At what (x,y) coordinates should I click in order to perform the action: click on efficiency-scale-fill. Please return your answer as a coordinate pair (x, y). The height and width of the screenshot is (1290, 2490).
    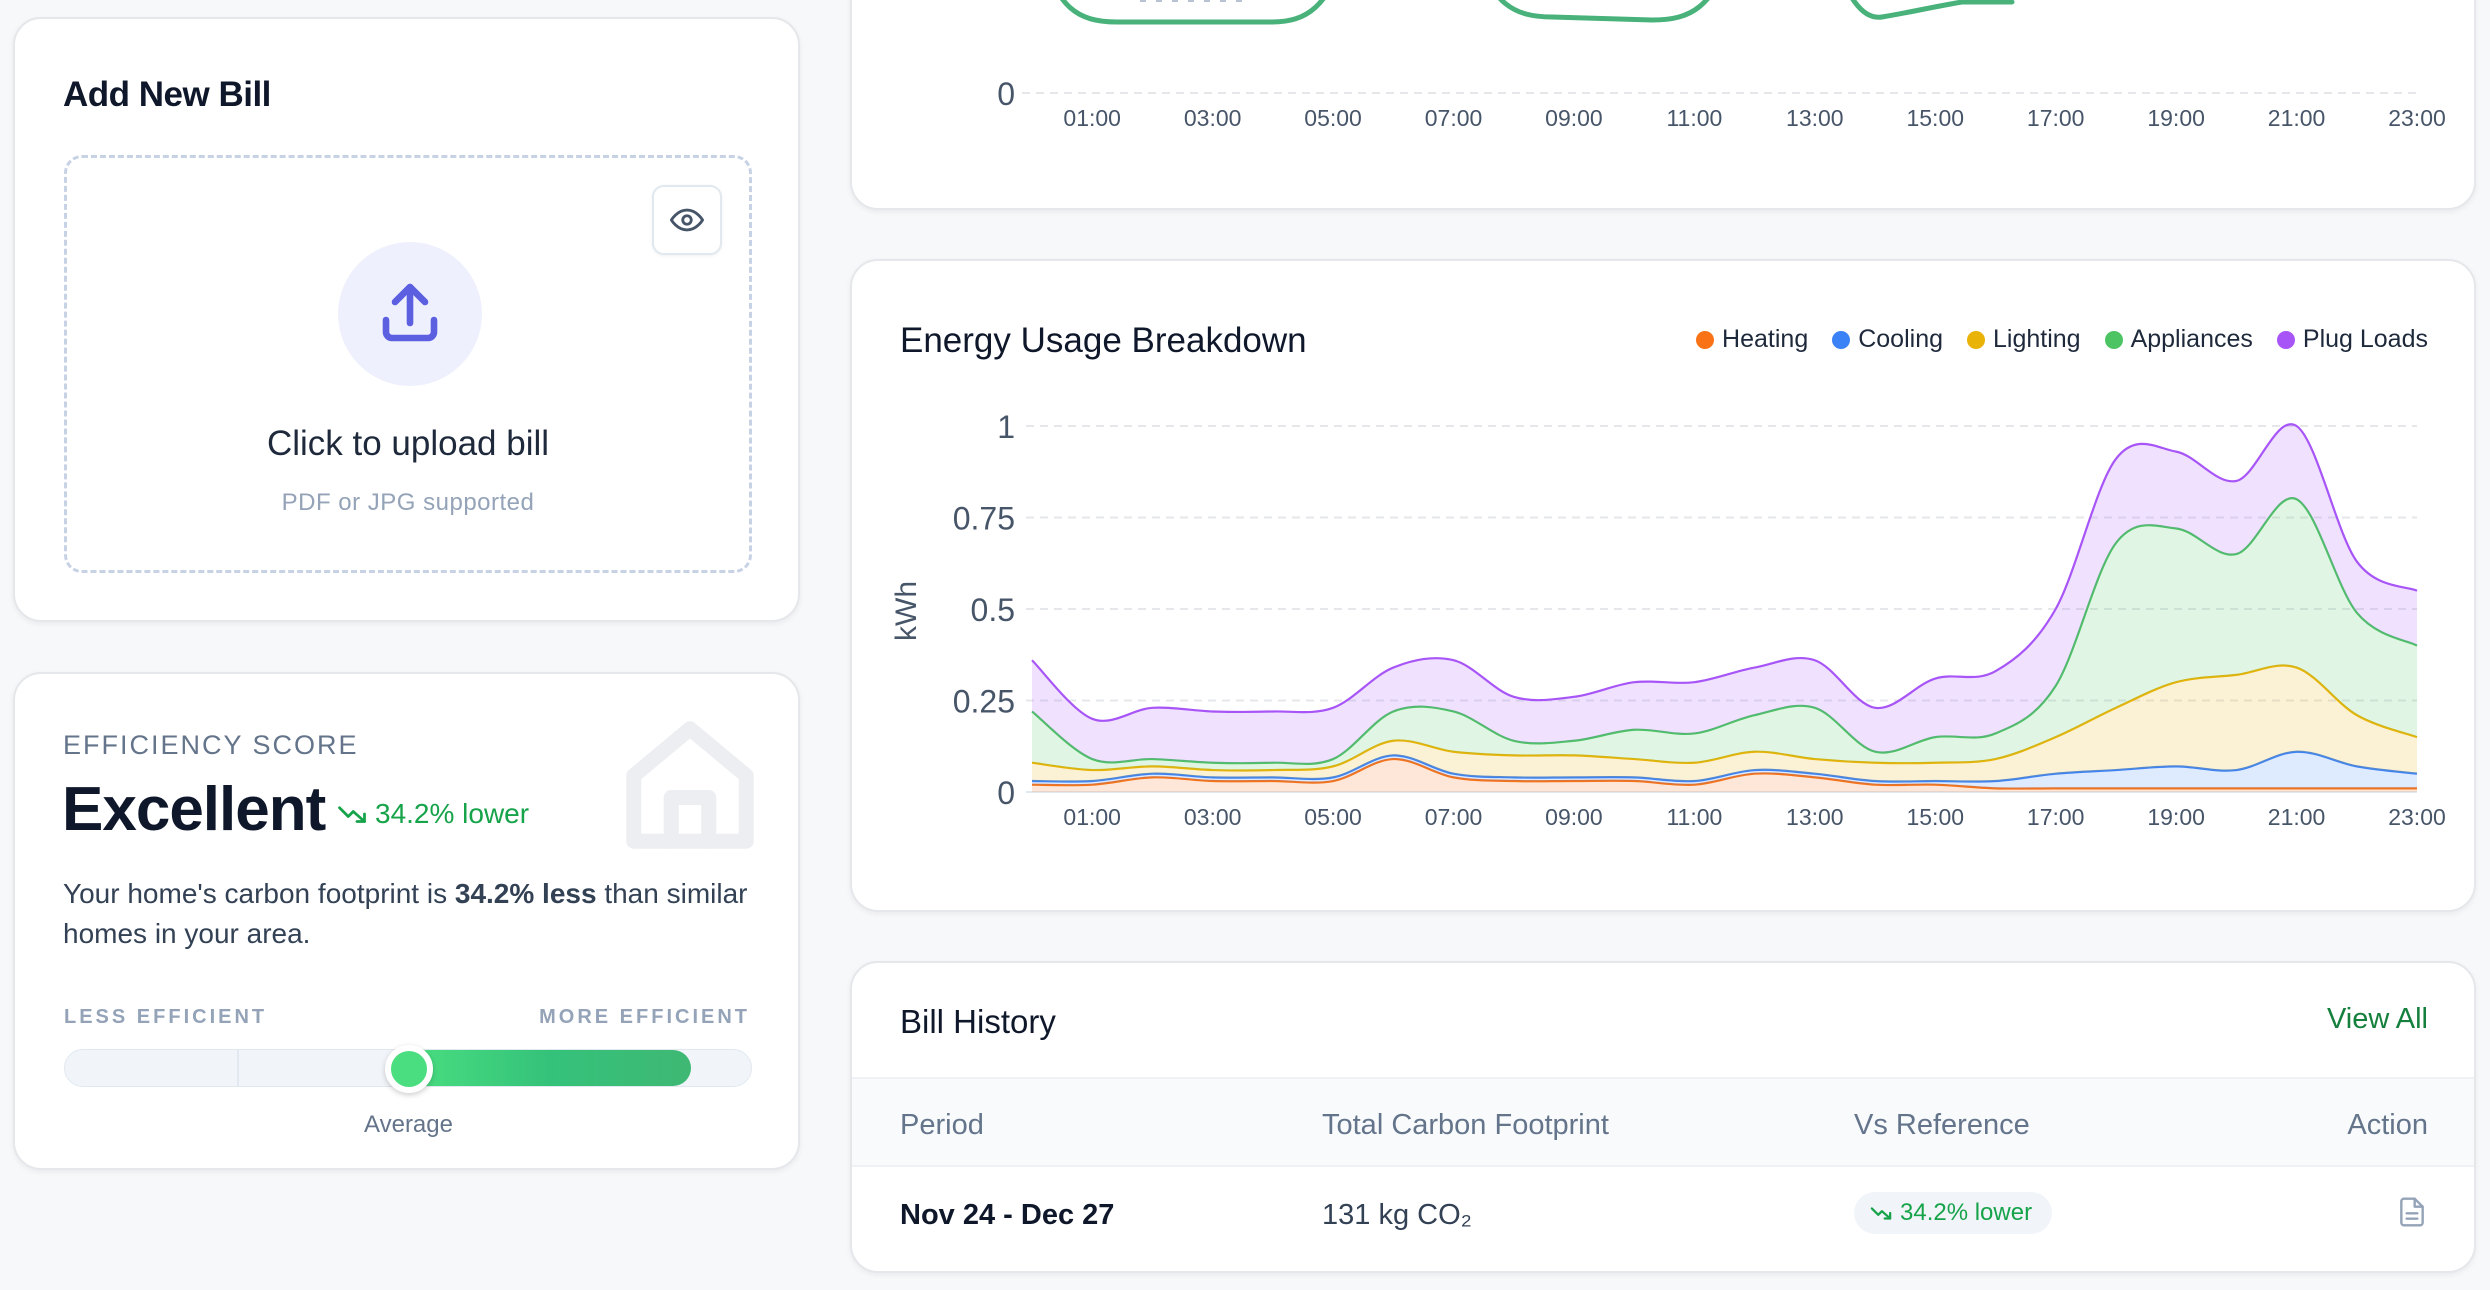
    Looking at the image, I should click on (550, 1068).